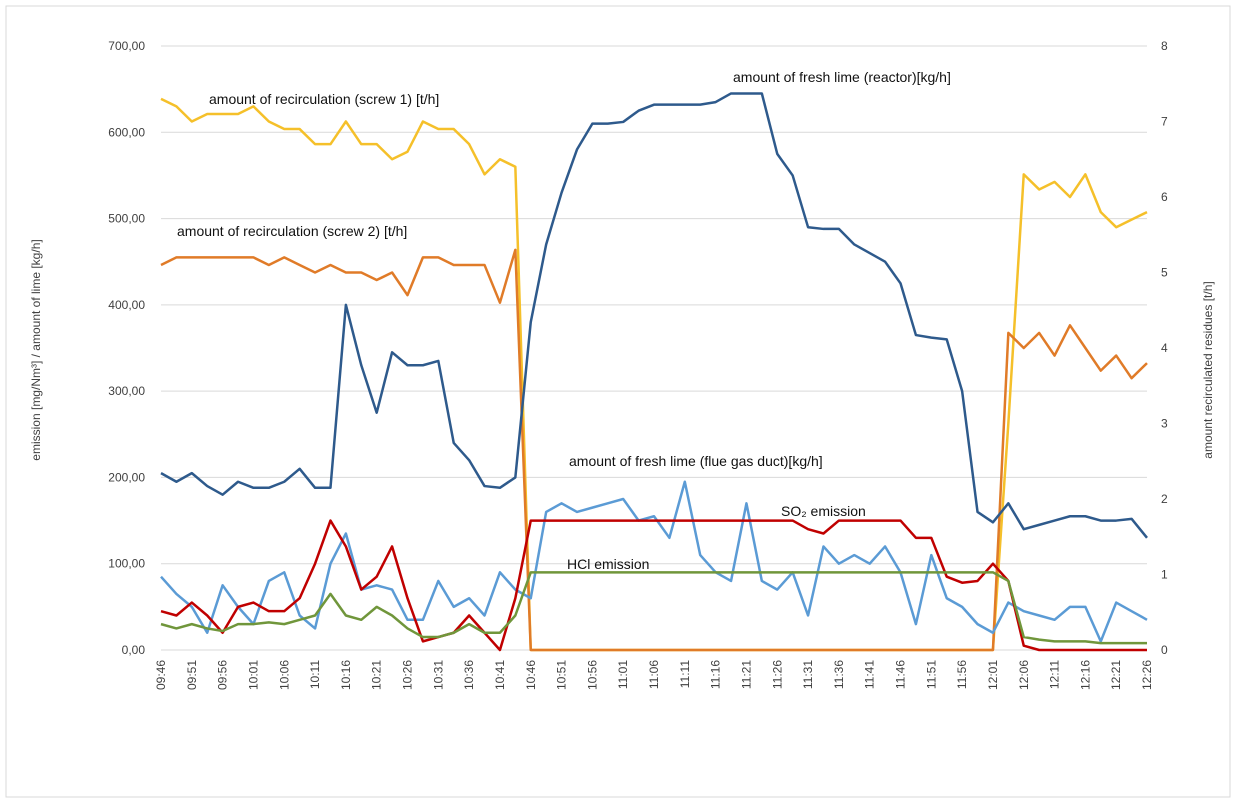 The image size is (1236, 803). What do you see at coordinates (1164, 499) in the screenshot?
I see `y2-tick-label: 2` at bounding box center [1164, 499].